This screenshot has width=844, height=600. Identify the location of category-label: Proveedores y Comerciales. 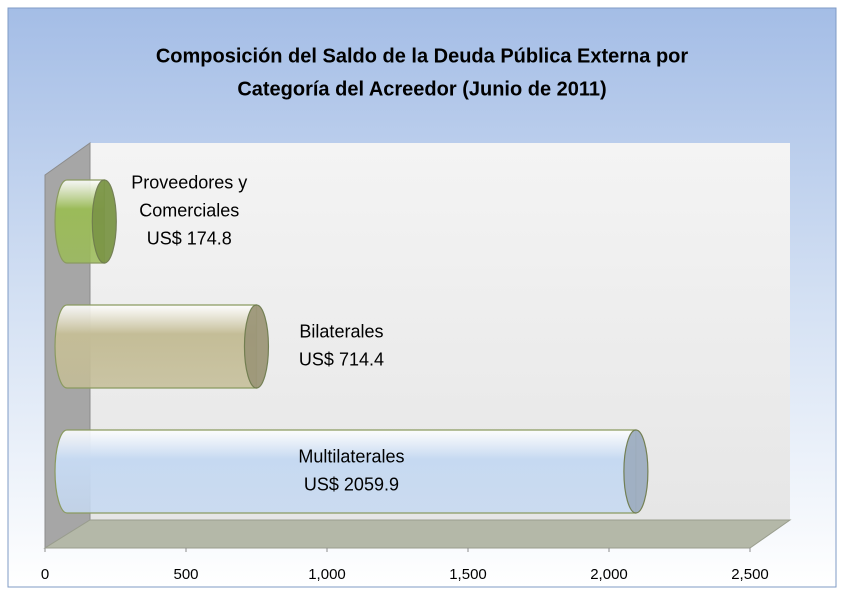
(189, 196).